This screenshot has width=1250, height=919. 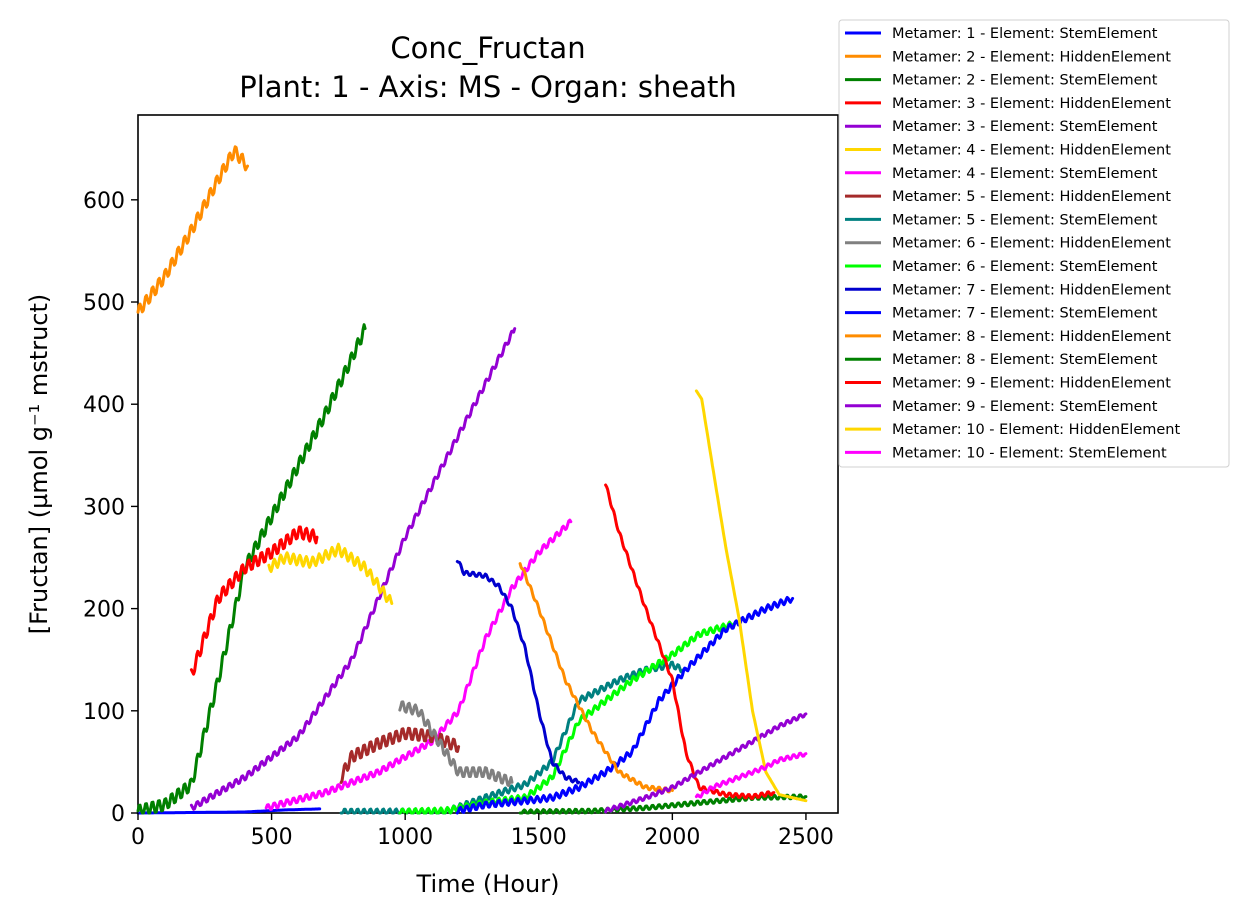 What do you see at coordinates (104, 405) in the screenshot?
I see `y-tick-label: 400` at bounding box center [104, 405].